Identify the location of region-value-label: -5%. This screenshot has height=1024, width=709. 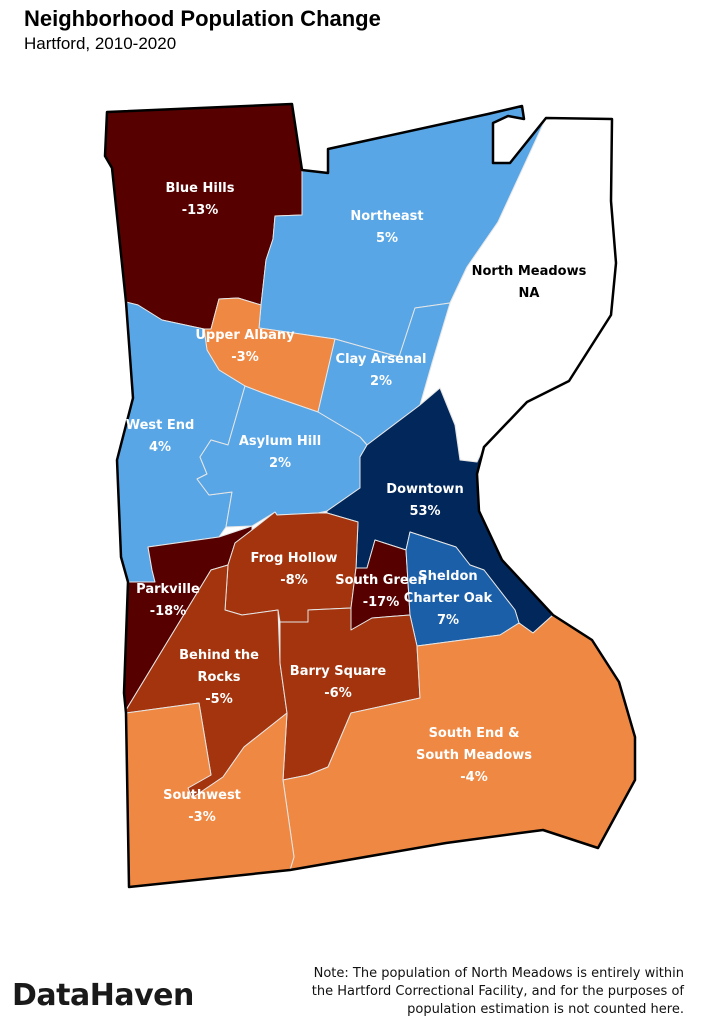
(218, 699).